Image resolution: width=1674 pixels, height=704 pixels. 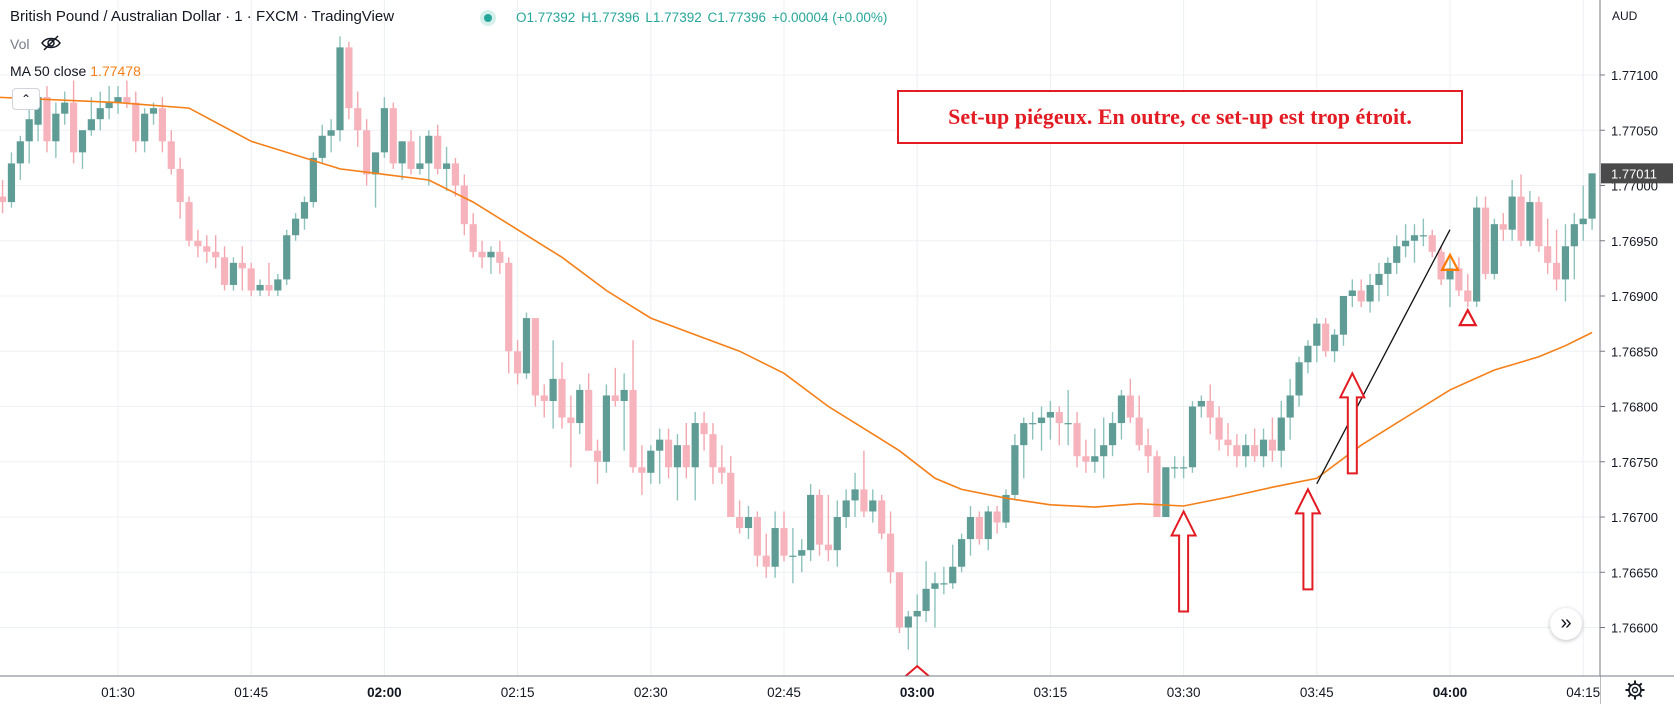 What do you see at coordinates (1634, 130) in the screenshot?
I see `y-tick-label: 1.77050` at bounding box center [1634, 130].